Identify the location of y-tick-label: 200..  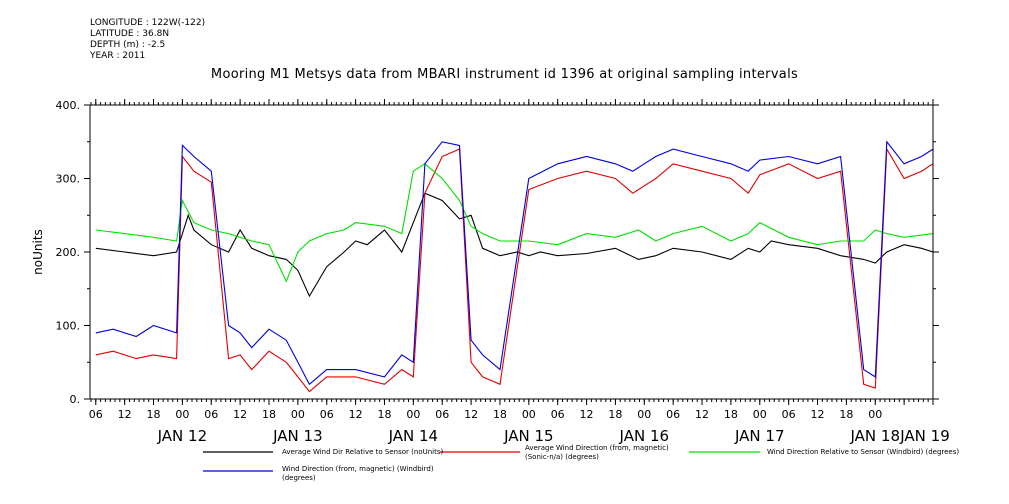
(68, 252).